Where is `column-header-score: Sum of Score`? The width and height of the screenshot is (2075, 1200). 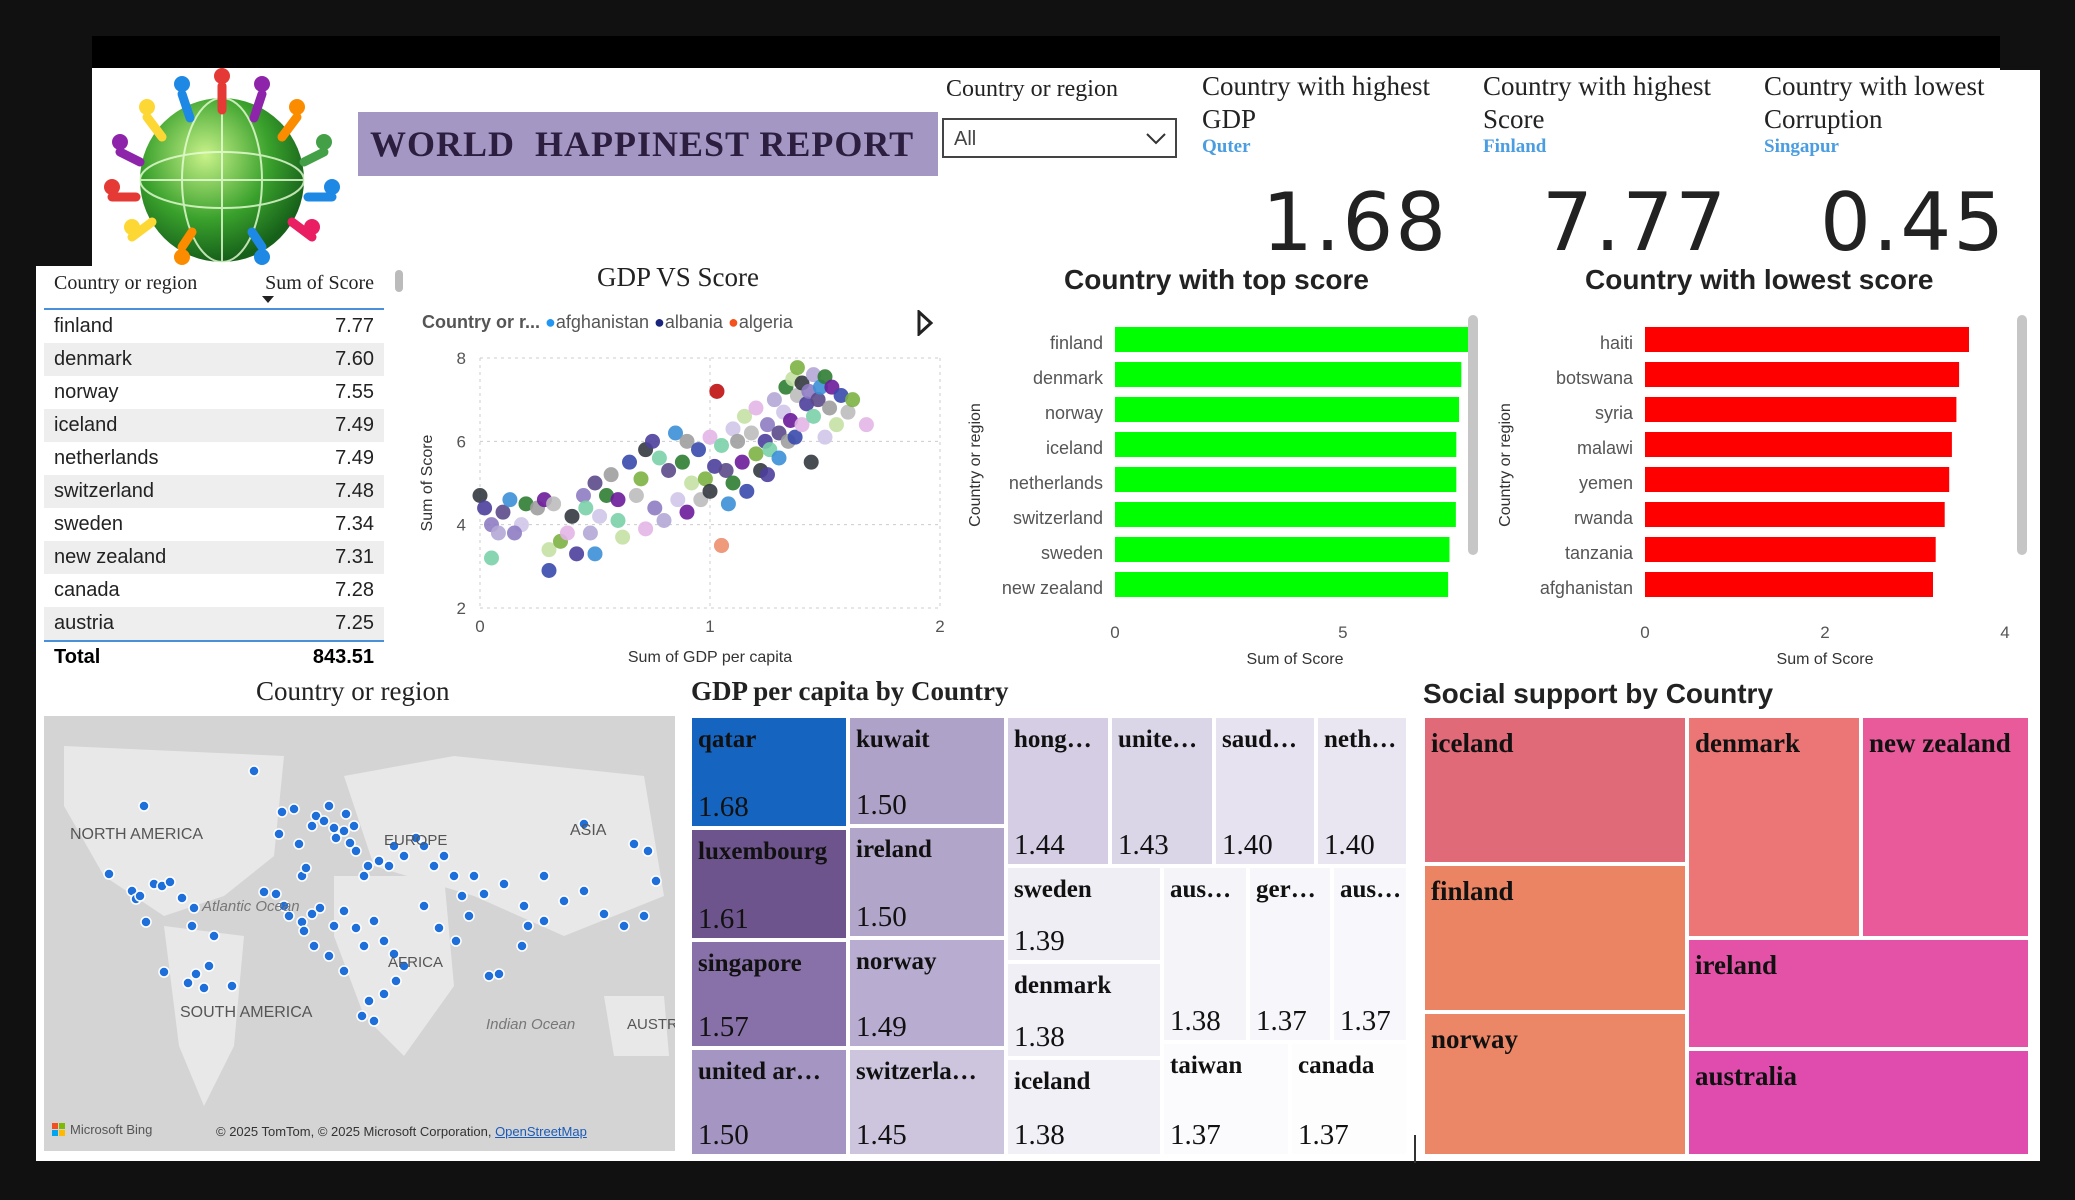 column-header-score: Sum of Score is located at coordinates (319, 283).